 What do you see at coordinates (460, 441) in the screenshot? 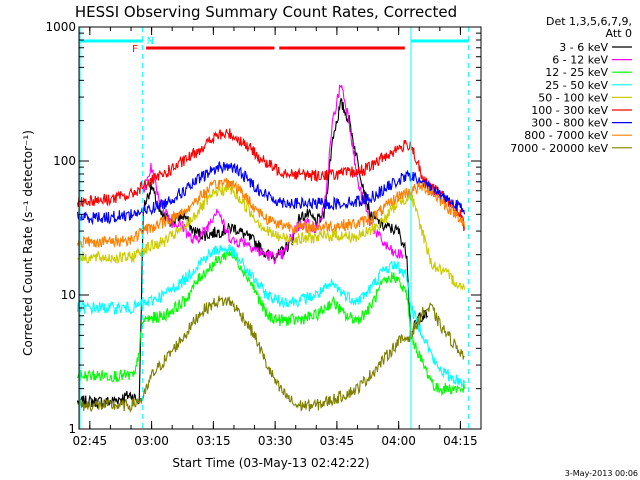
I see `x-tick-label: 04:15` at bounding box center [460, 441].